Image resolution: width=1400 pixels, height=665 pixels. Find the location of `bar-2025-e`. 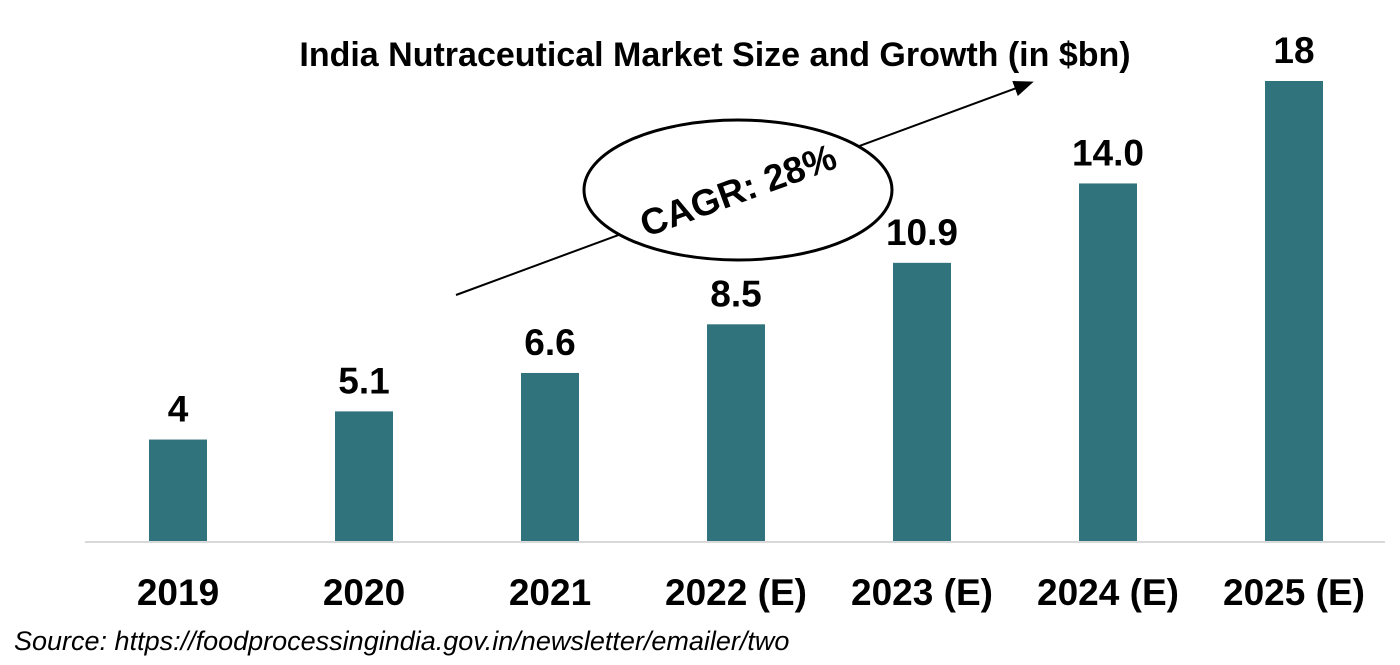

bar-2025-e is located at coordinates (1294, 311).